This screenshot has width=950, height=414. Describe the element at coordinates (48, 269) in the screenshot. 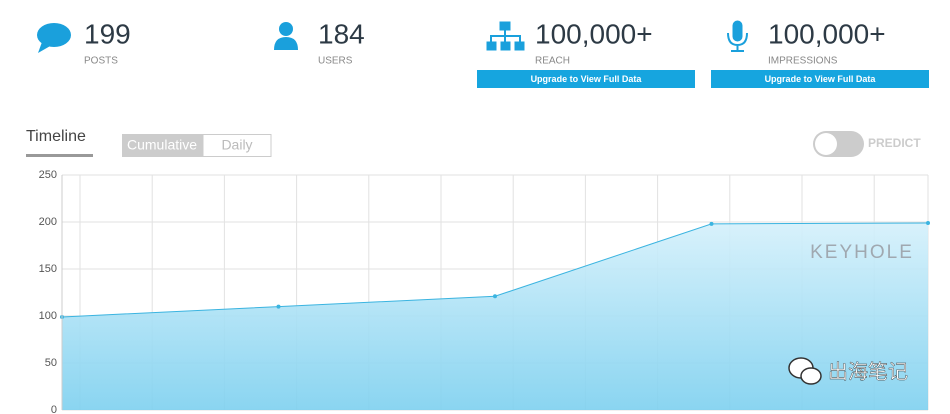

I see `y-tick-label: 150` at that location.